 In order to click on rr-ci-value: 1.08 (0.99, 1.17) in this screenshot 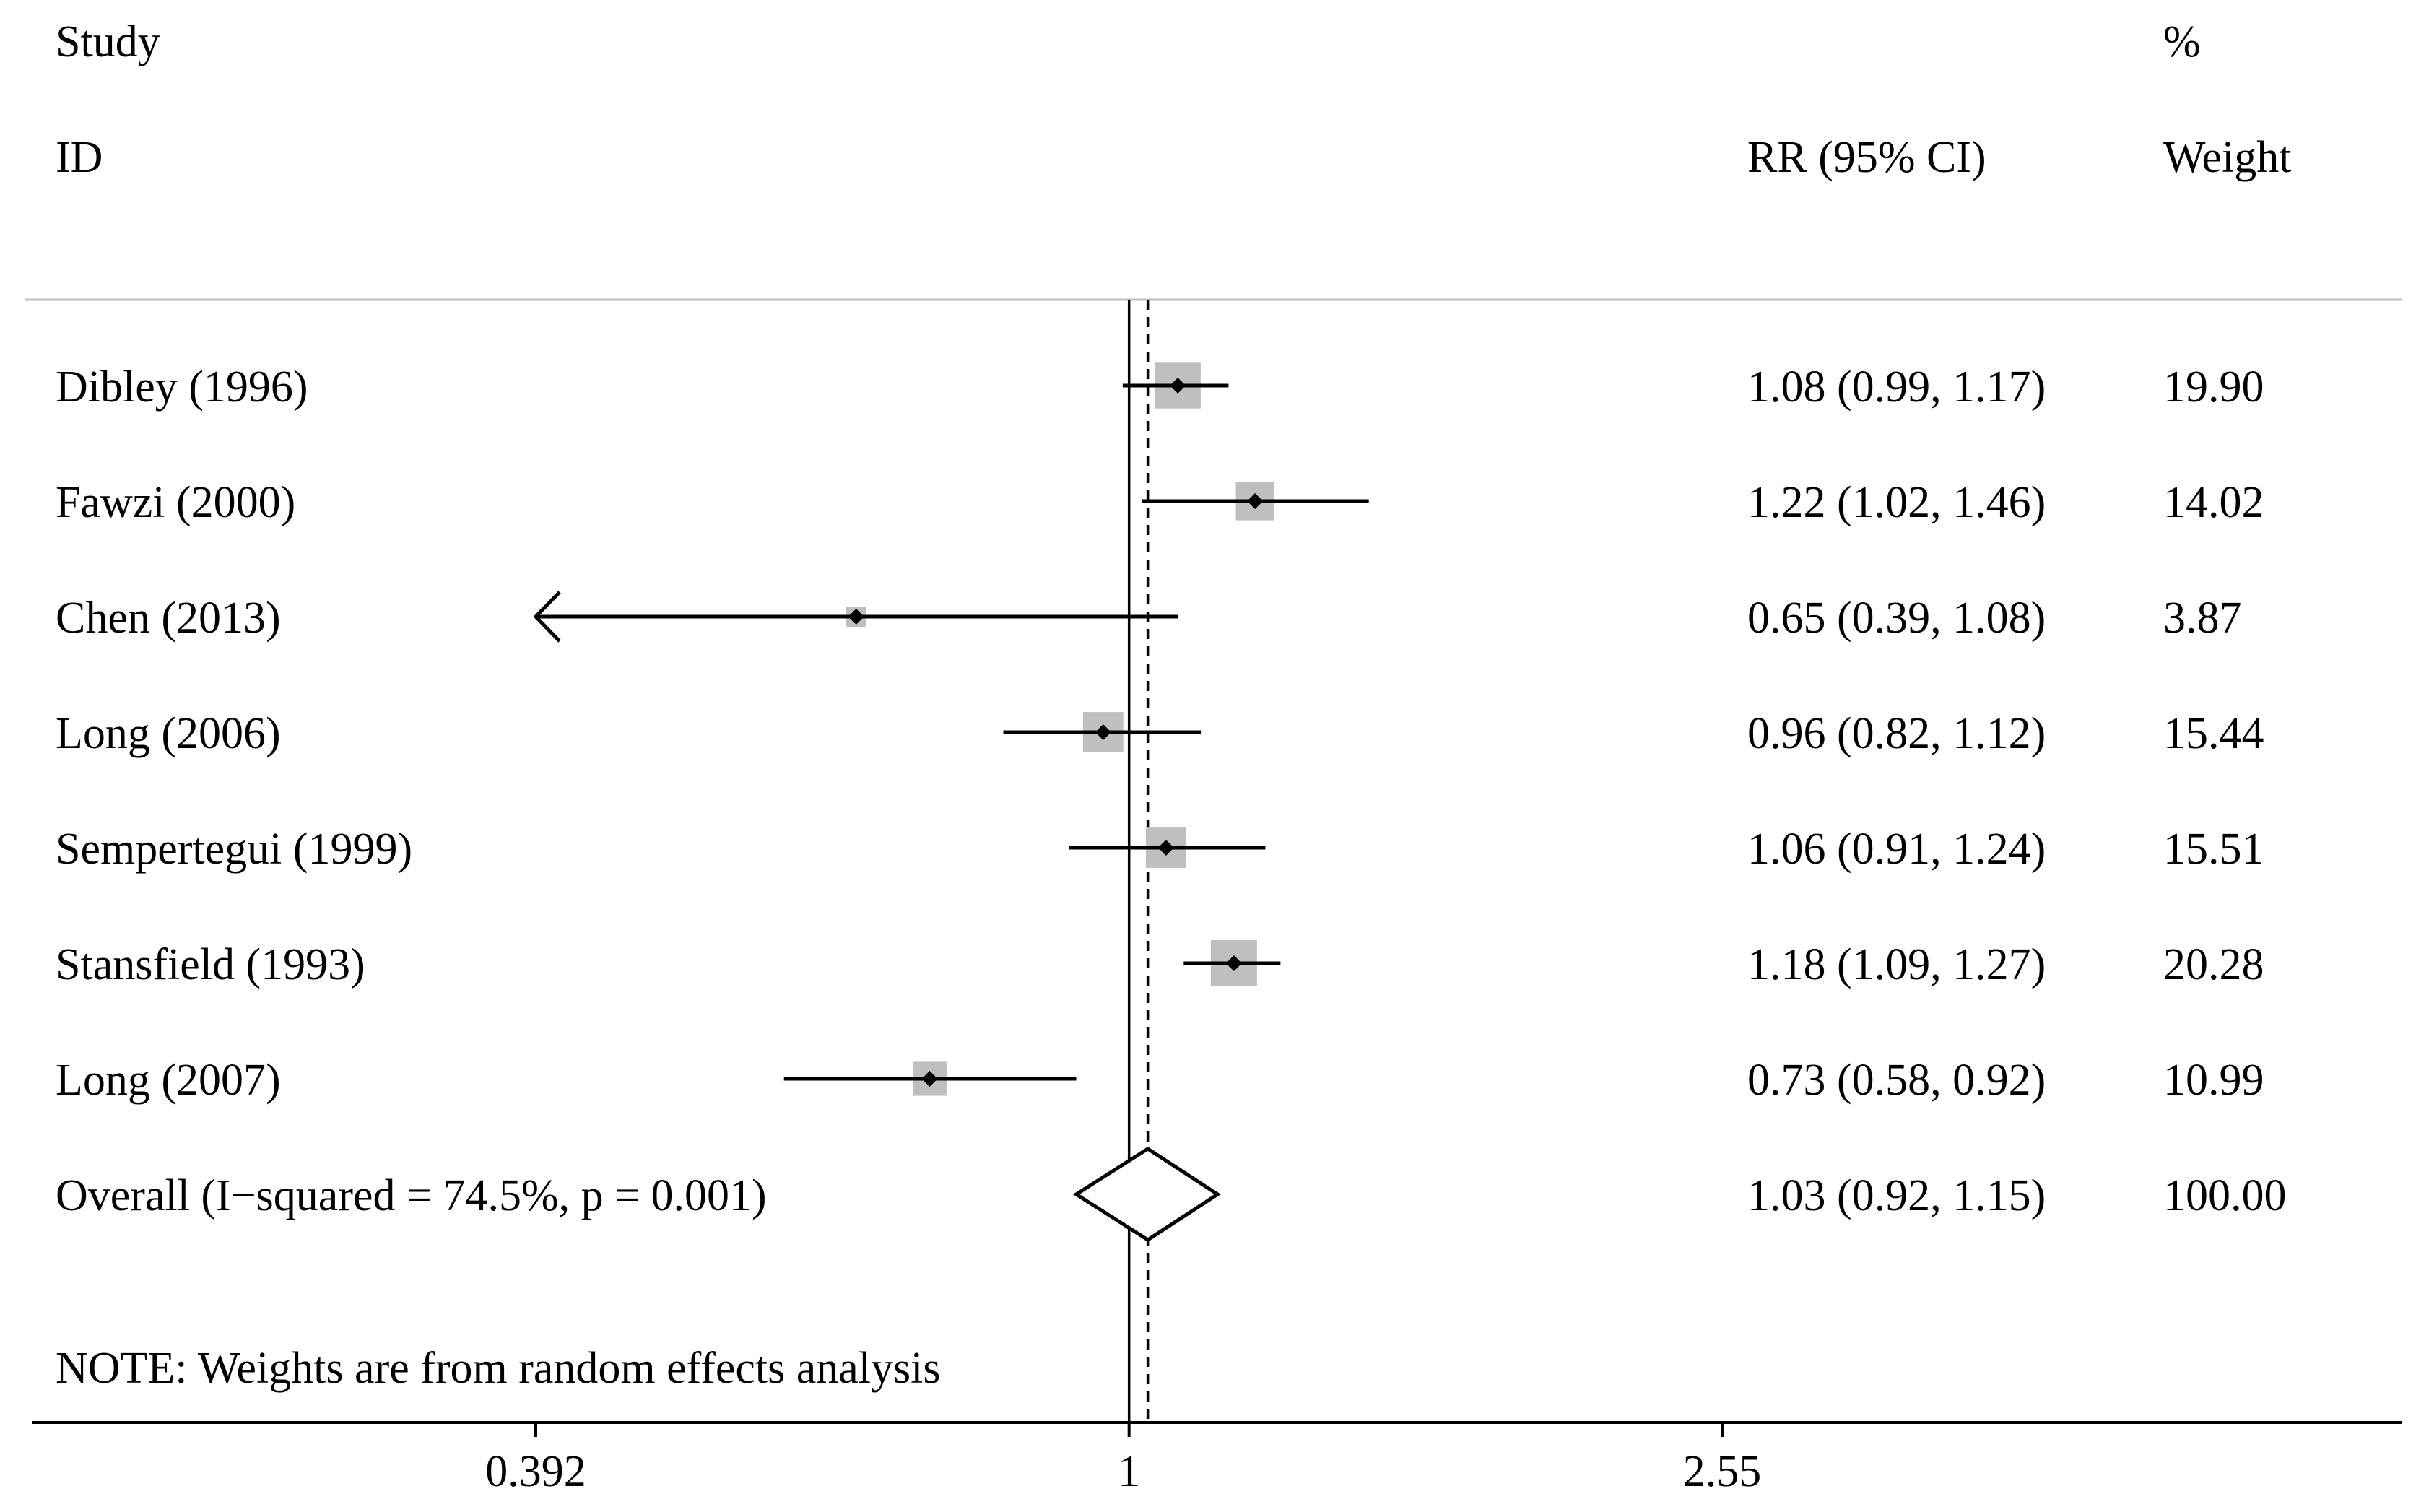, I will do `click(1896, 387)`.